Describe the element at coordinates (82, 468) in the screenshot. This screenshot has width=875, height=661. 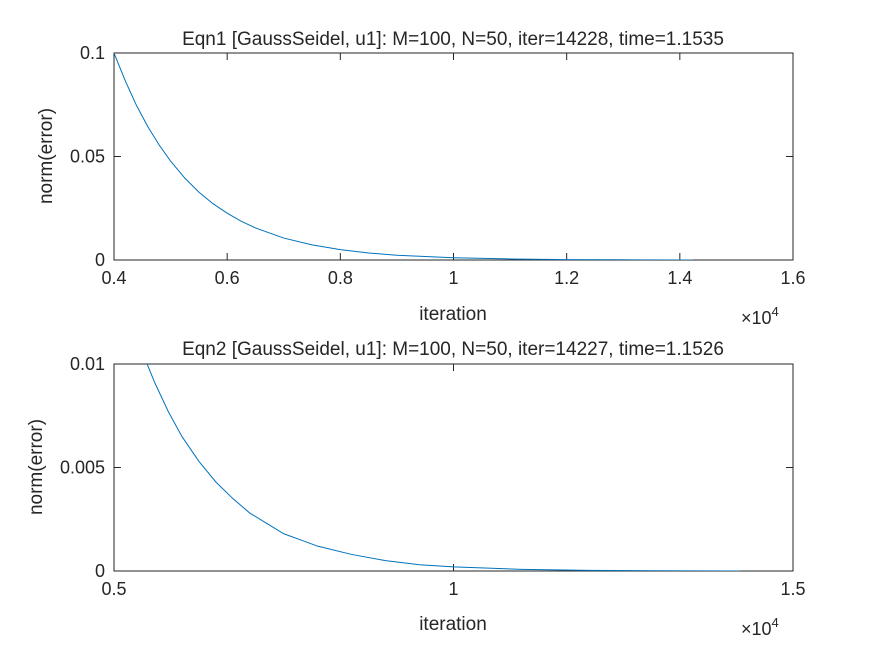
I see `y-tick-label: 0.005` at that location.